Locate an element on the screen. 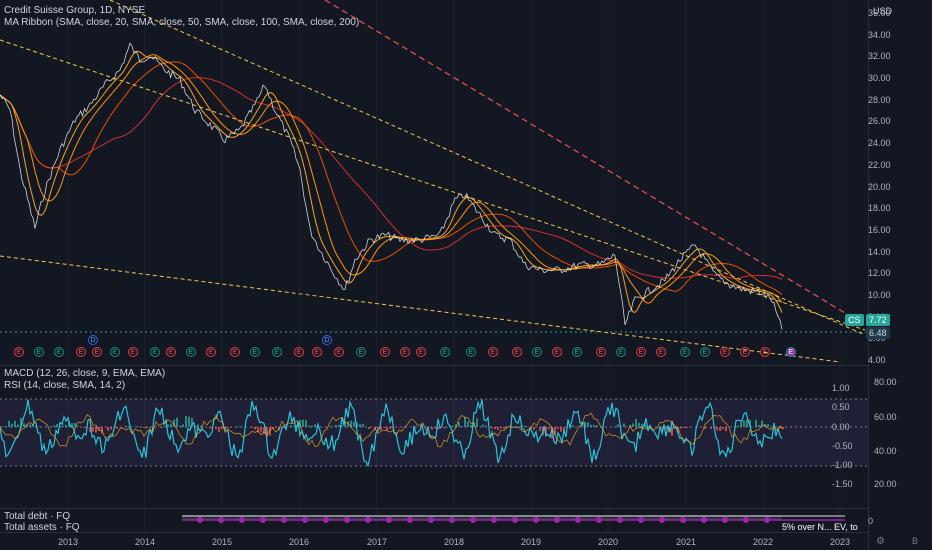  total-assets-legend: Total assets · FQ is located at coordinates (42, 527).